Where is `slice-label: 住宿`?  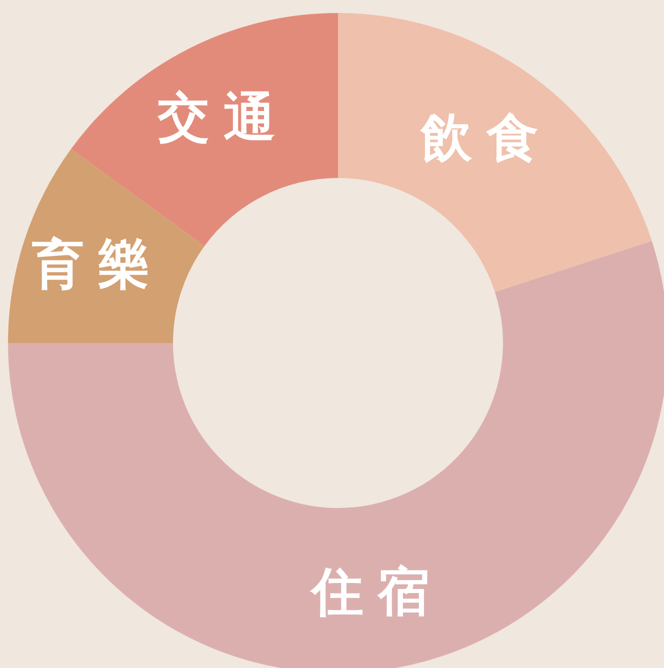 slice-label: 住宿 is located at coordinates (377, 592).